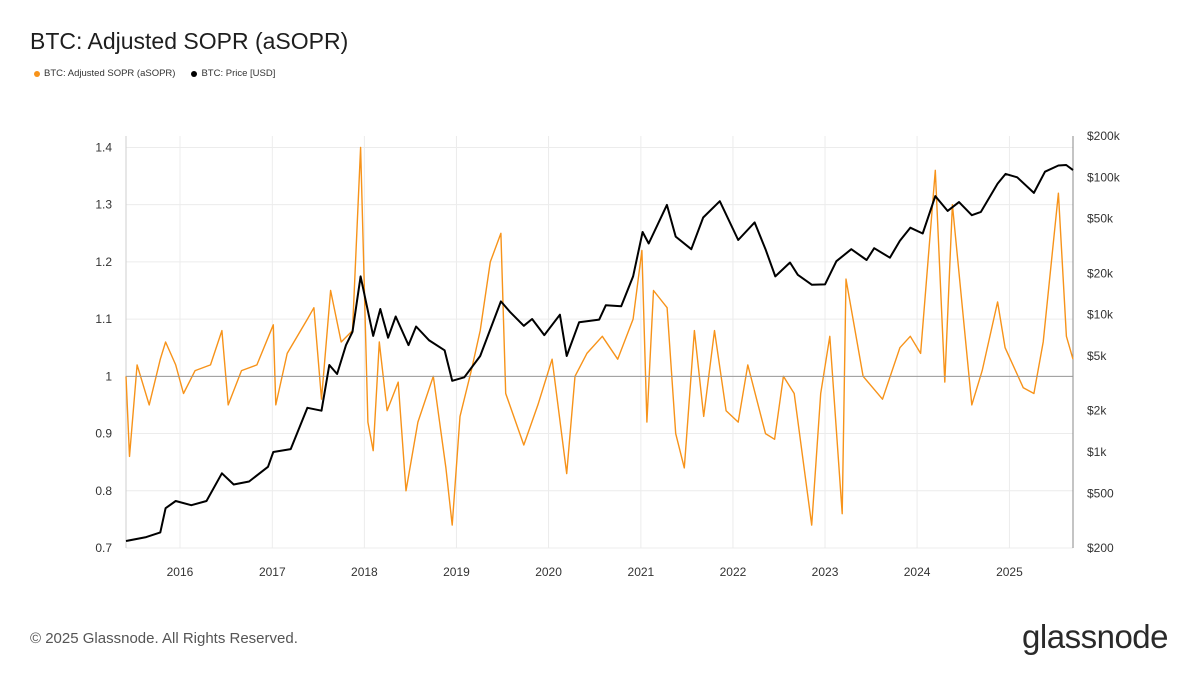 The image size is (1200, 675). What do you see at coordinates (1097, 411) in the screenshot?
I see `y-right-tick-label: $2k` at bounding box center [1097, 411].